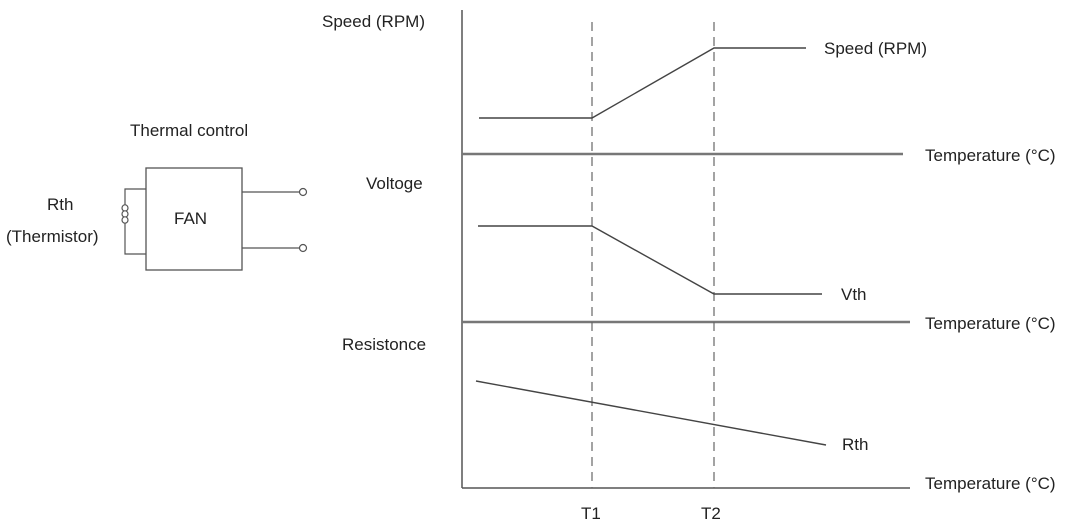  I want to click on circuit-schematic: Thermal control FAN Rth (Thermistor), so click(157, 196).